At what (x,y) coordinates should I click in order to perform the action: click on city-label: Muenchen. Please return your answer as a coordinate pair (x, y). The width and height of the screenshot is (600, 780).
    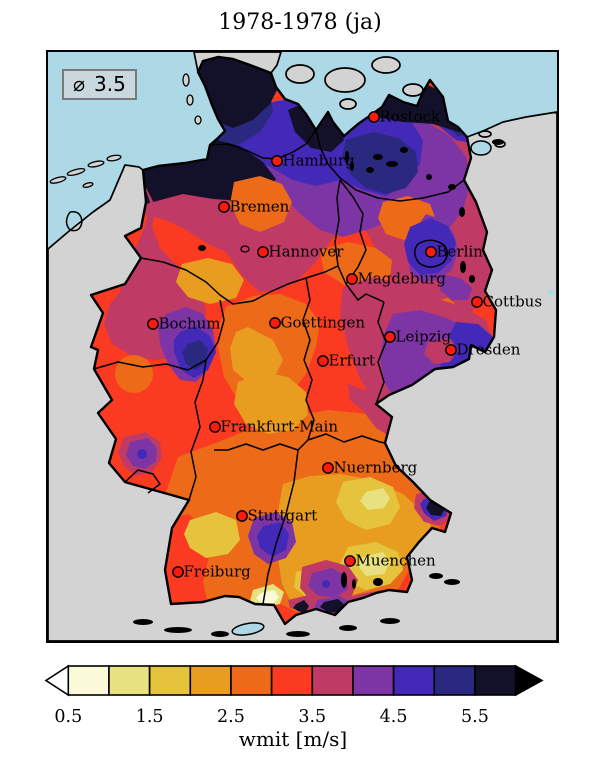
    Looking at the image, I should click on (396, 561).